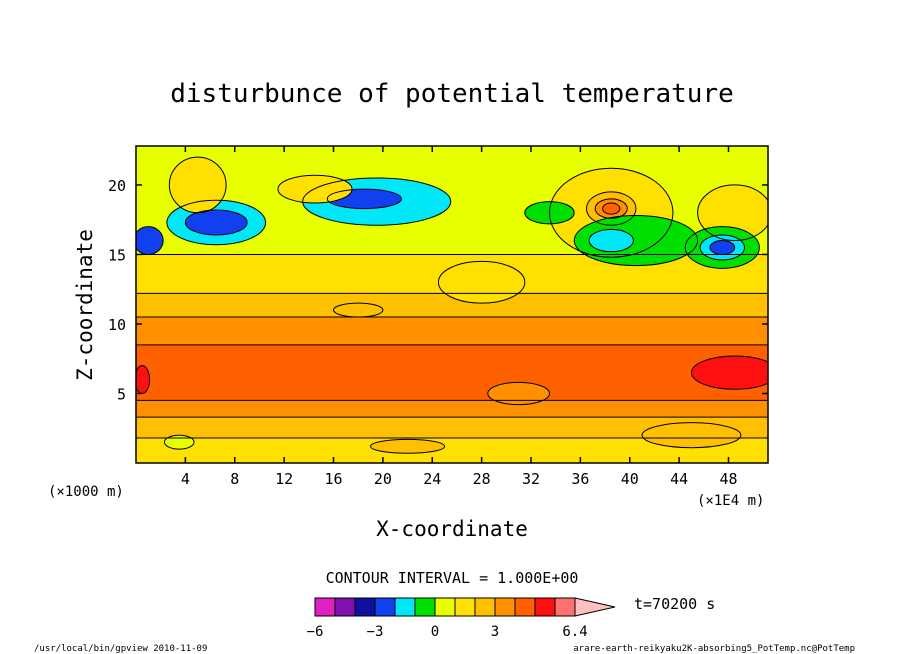 The image size is (904, 654). Describe the element at coordinates (679, 479) in the screenshot. I see `x-tick-label: 44` at that location.